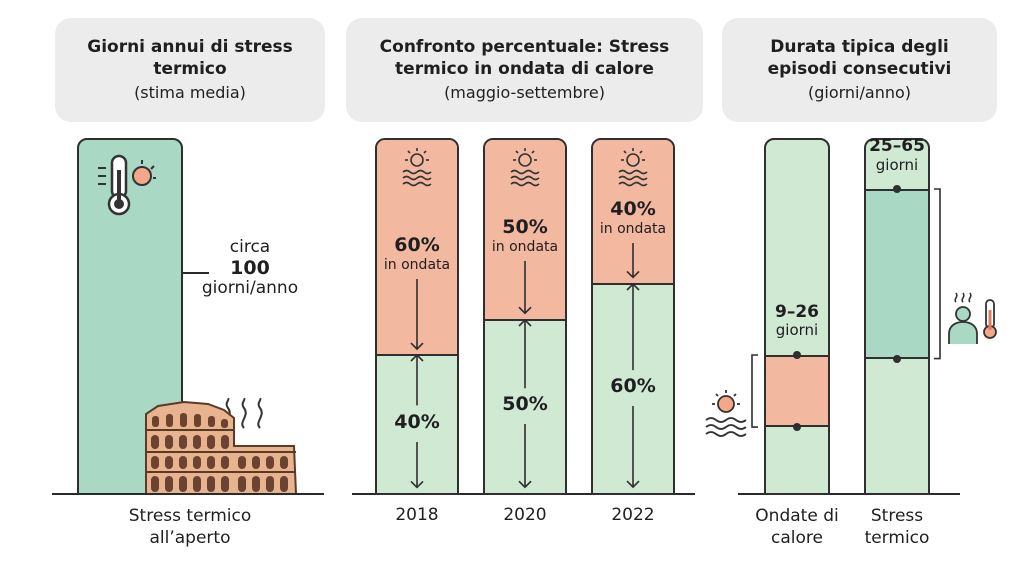 Image resolution: width=1024 pixels, height=561 pixels. I want to click on ondata-label: 50% in ondata, so click(525, 236).